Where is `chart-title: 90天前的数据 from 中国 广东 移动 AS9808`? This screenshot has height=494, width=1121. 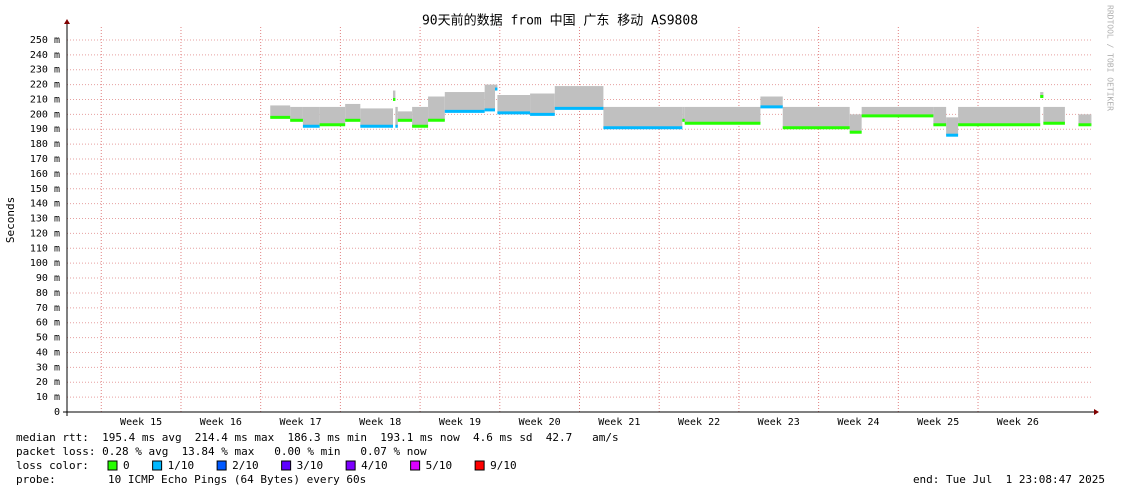
chart-title: 90天前的数据 from 中国 广东 移动 AS9808 is located at coordinates (560, 21).